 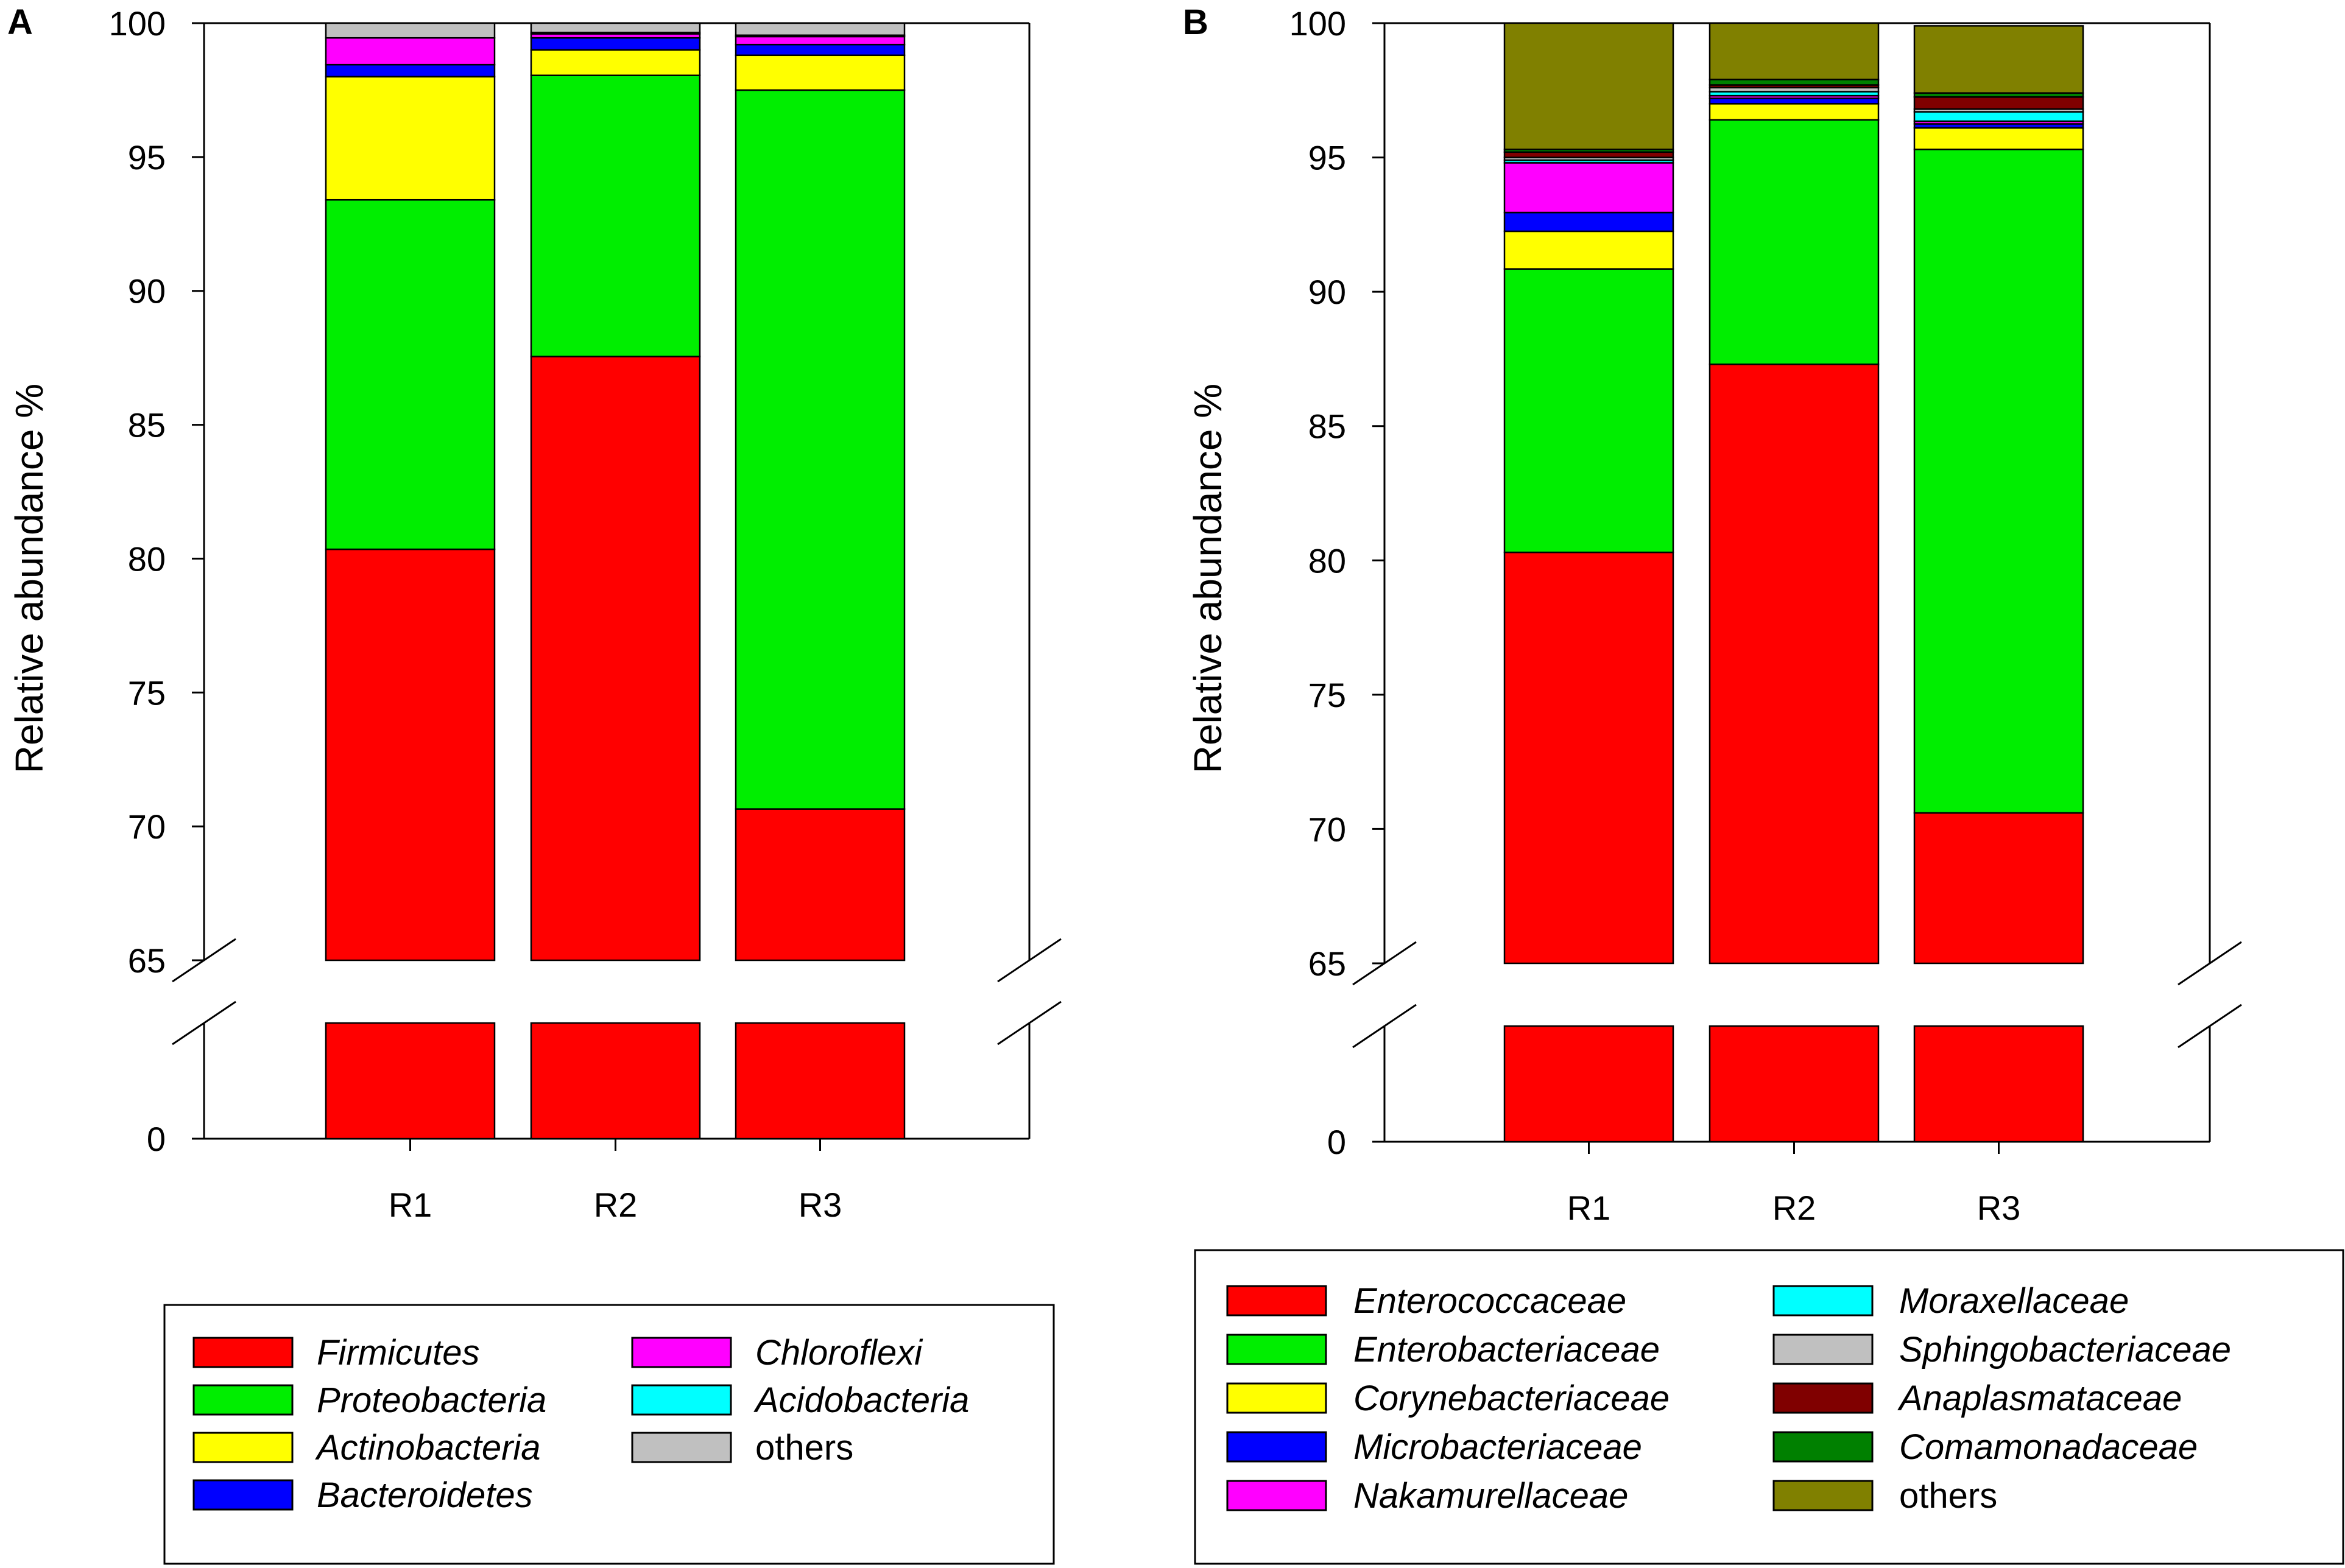 I want to click on bar-segment-r2-enterococcaceae, so click(x=1794, y=664).